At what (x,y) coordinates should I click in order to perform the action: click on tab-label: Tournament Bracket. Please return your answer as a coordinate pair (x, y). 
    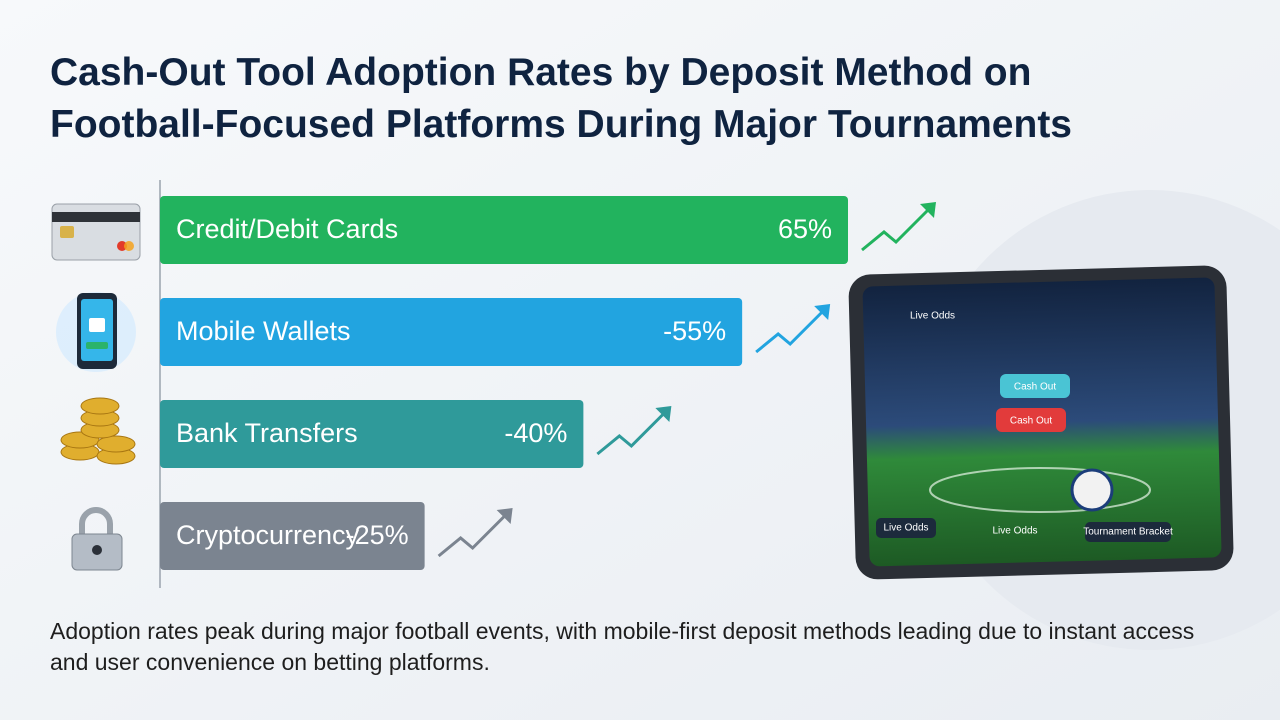
    Looking at the image, I should click on (1128, 532).